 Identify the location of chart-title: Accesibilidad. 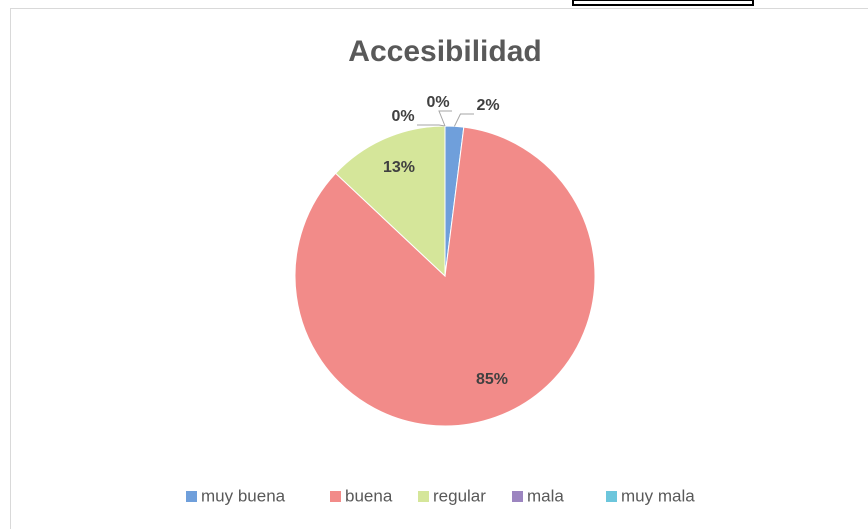
(444, 51).